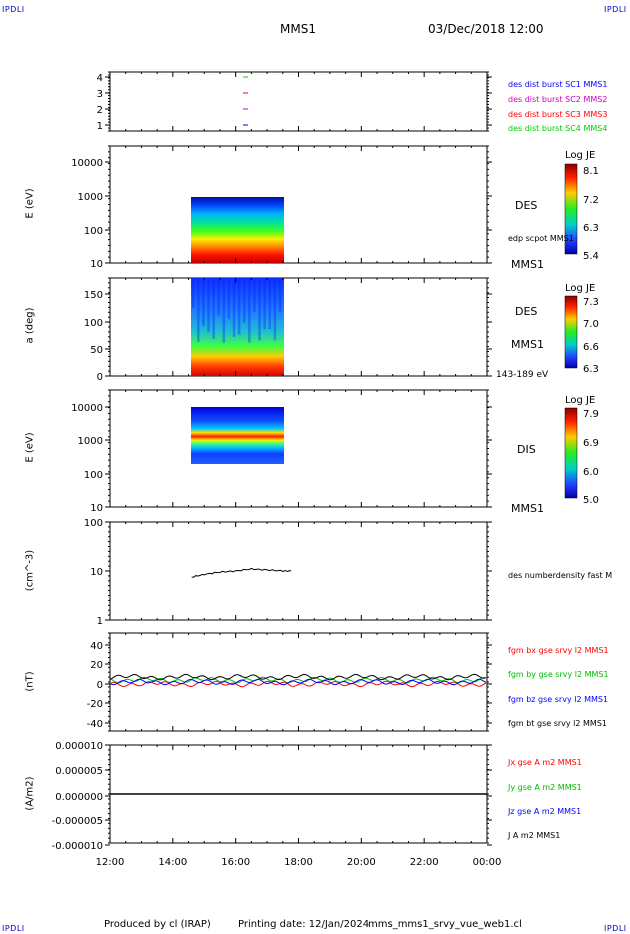 The image size is (630, 934). Describe the element at coordinates (361, 862) in the screenshot. I see `x-tick-label: 20:00` at that location.